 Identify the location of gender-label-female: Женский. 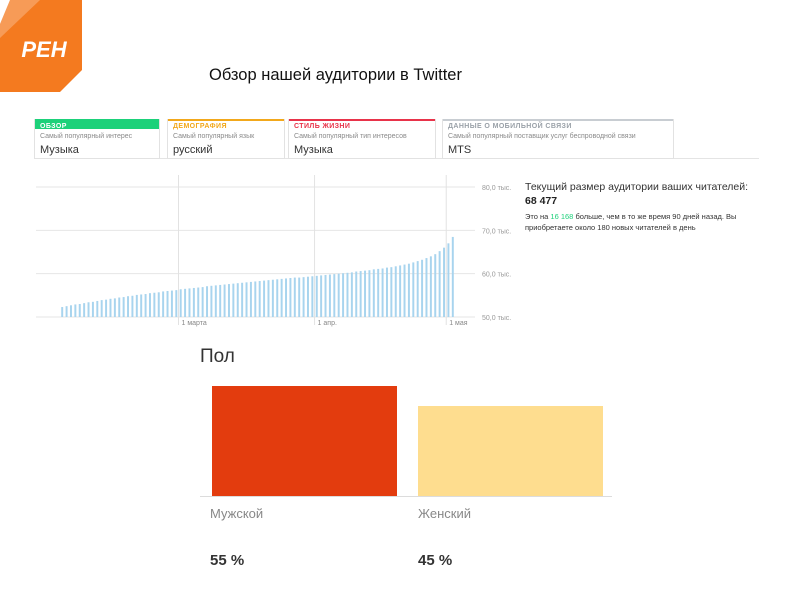
(444, 513).